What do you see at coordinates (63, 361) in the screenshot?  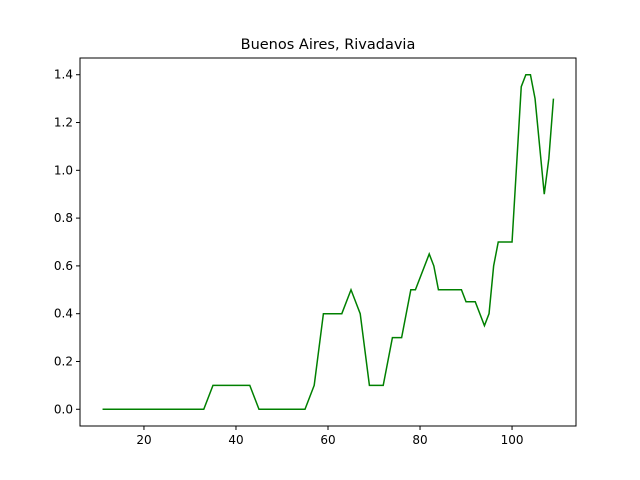 I see `y-tick-label: 0.2` at bounding box center [63, 361].